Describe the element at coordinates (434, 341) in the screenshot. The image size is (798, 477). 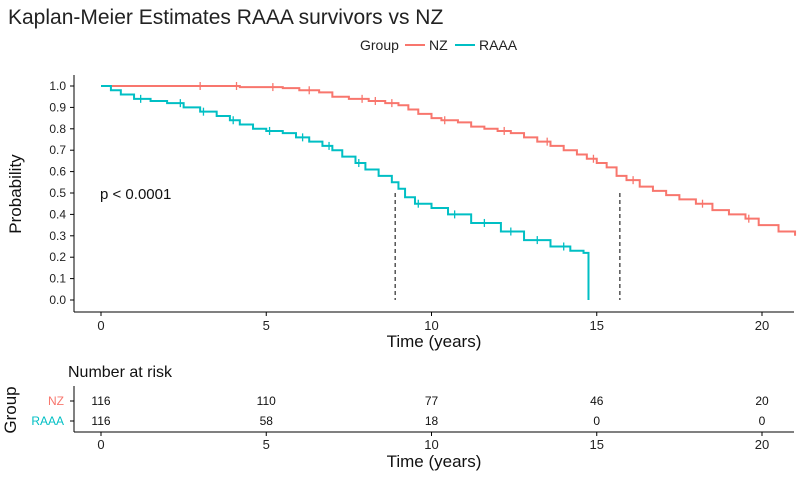
I see `x-axis-label: Time (years)` at that location.